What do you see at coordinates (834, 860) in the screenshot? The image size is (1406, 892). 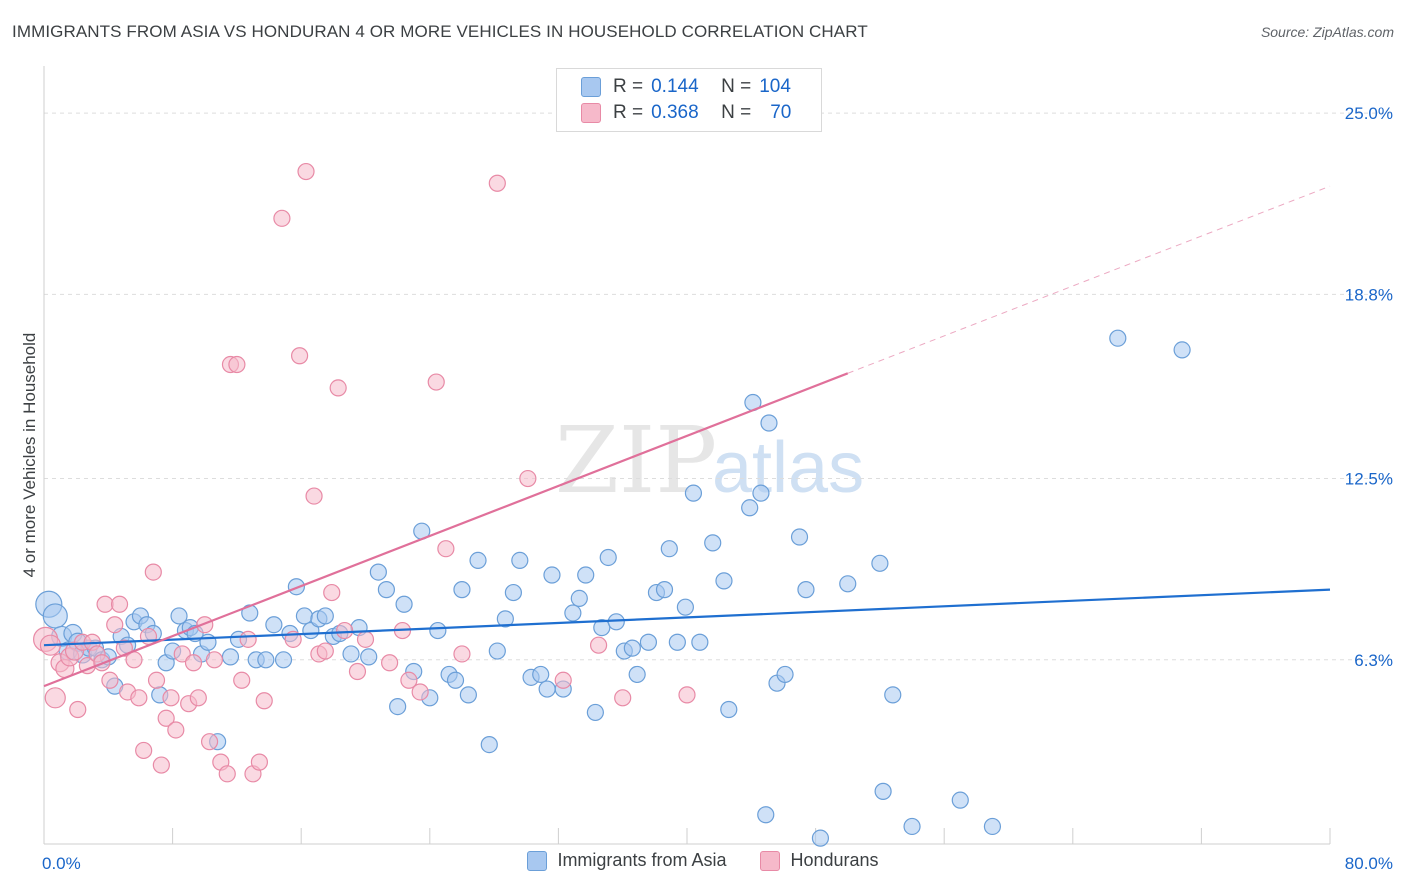 I see `legend-label-hond: Hondurans` at bounding box center [834, 860].